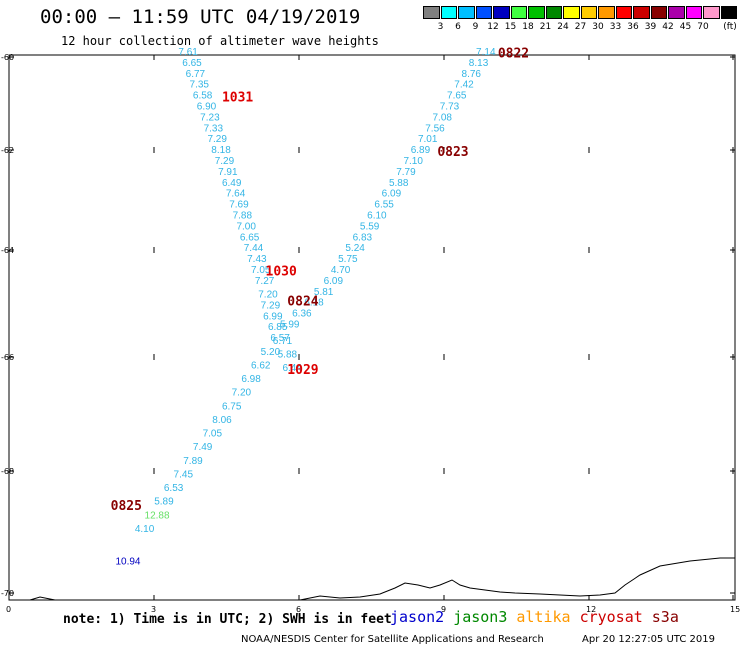  I want to click on wave-height-value: 7.08, so click(443, 117).